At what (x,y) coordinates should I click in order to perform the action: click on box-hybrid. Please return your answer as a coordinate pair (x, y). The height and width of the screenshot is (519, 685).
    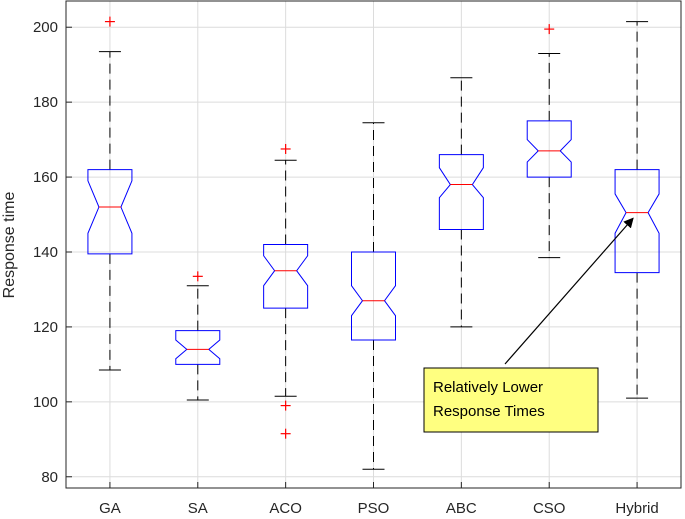
    Looking at the image, I should click on (637, 210).